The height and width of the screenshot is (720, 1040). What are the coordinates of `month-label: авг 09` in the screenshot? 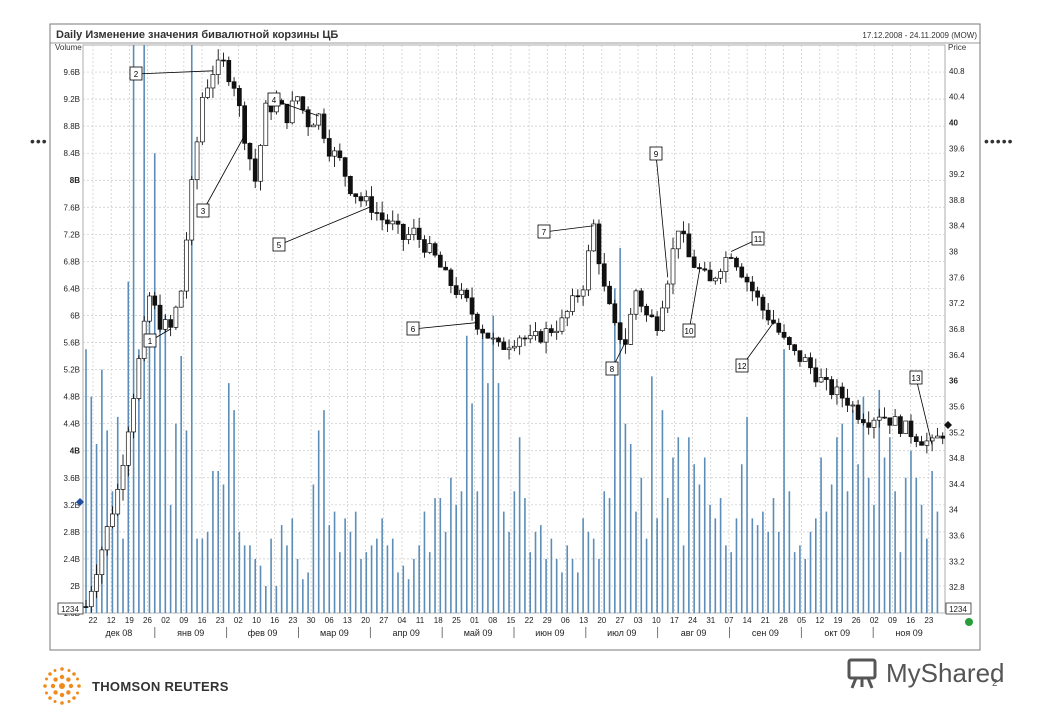 It's located at (694, 633).